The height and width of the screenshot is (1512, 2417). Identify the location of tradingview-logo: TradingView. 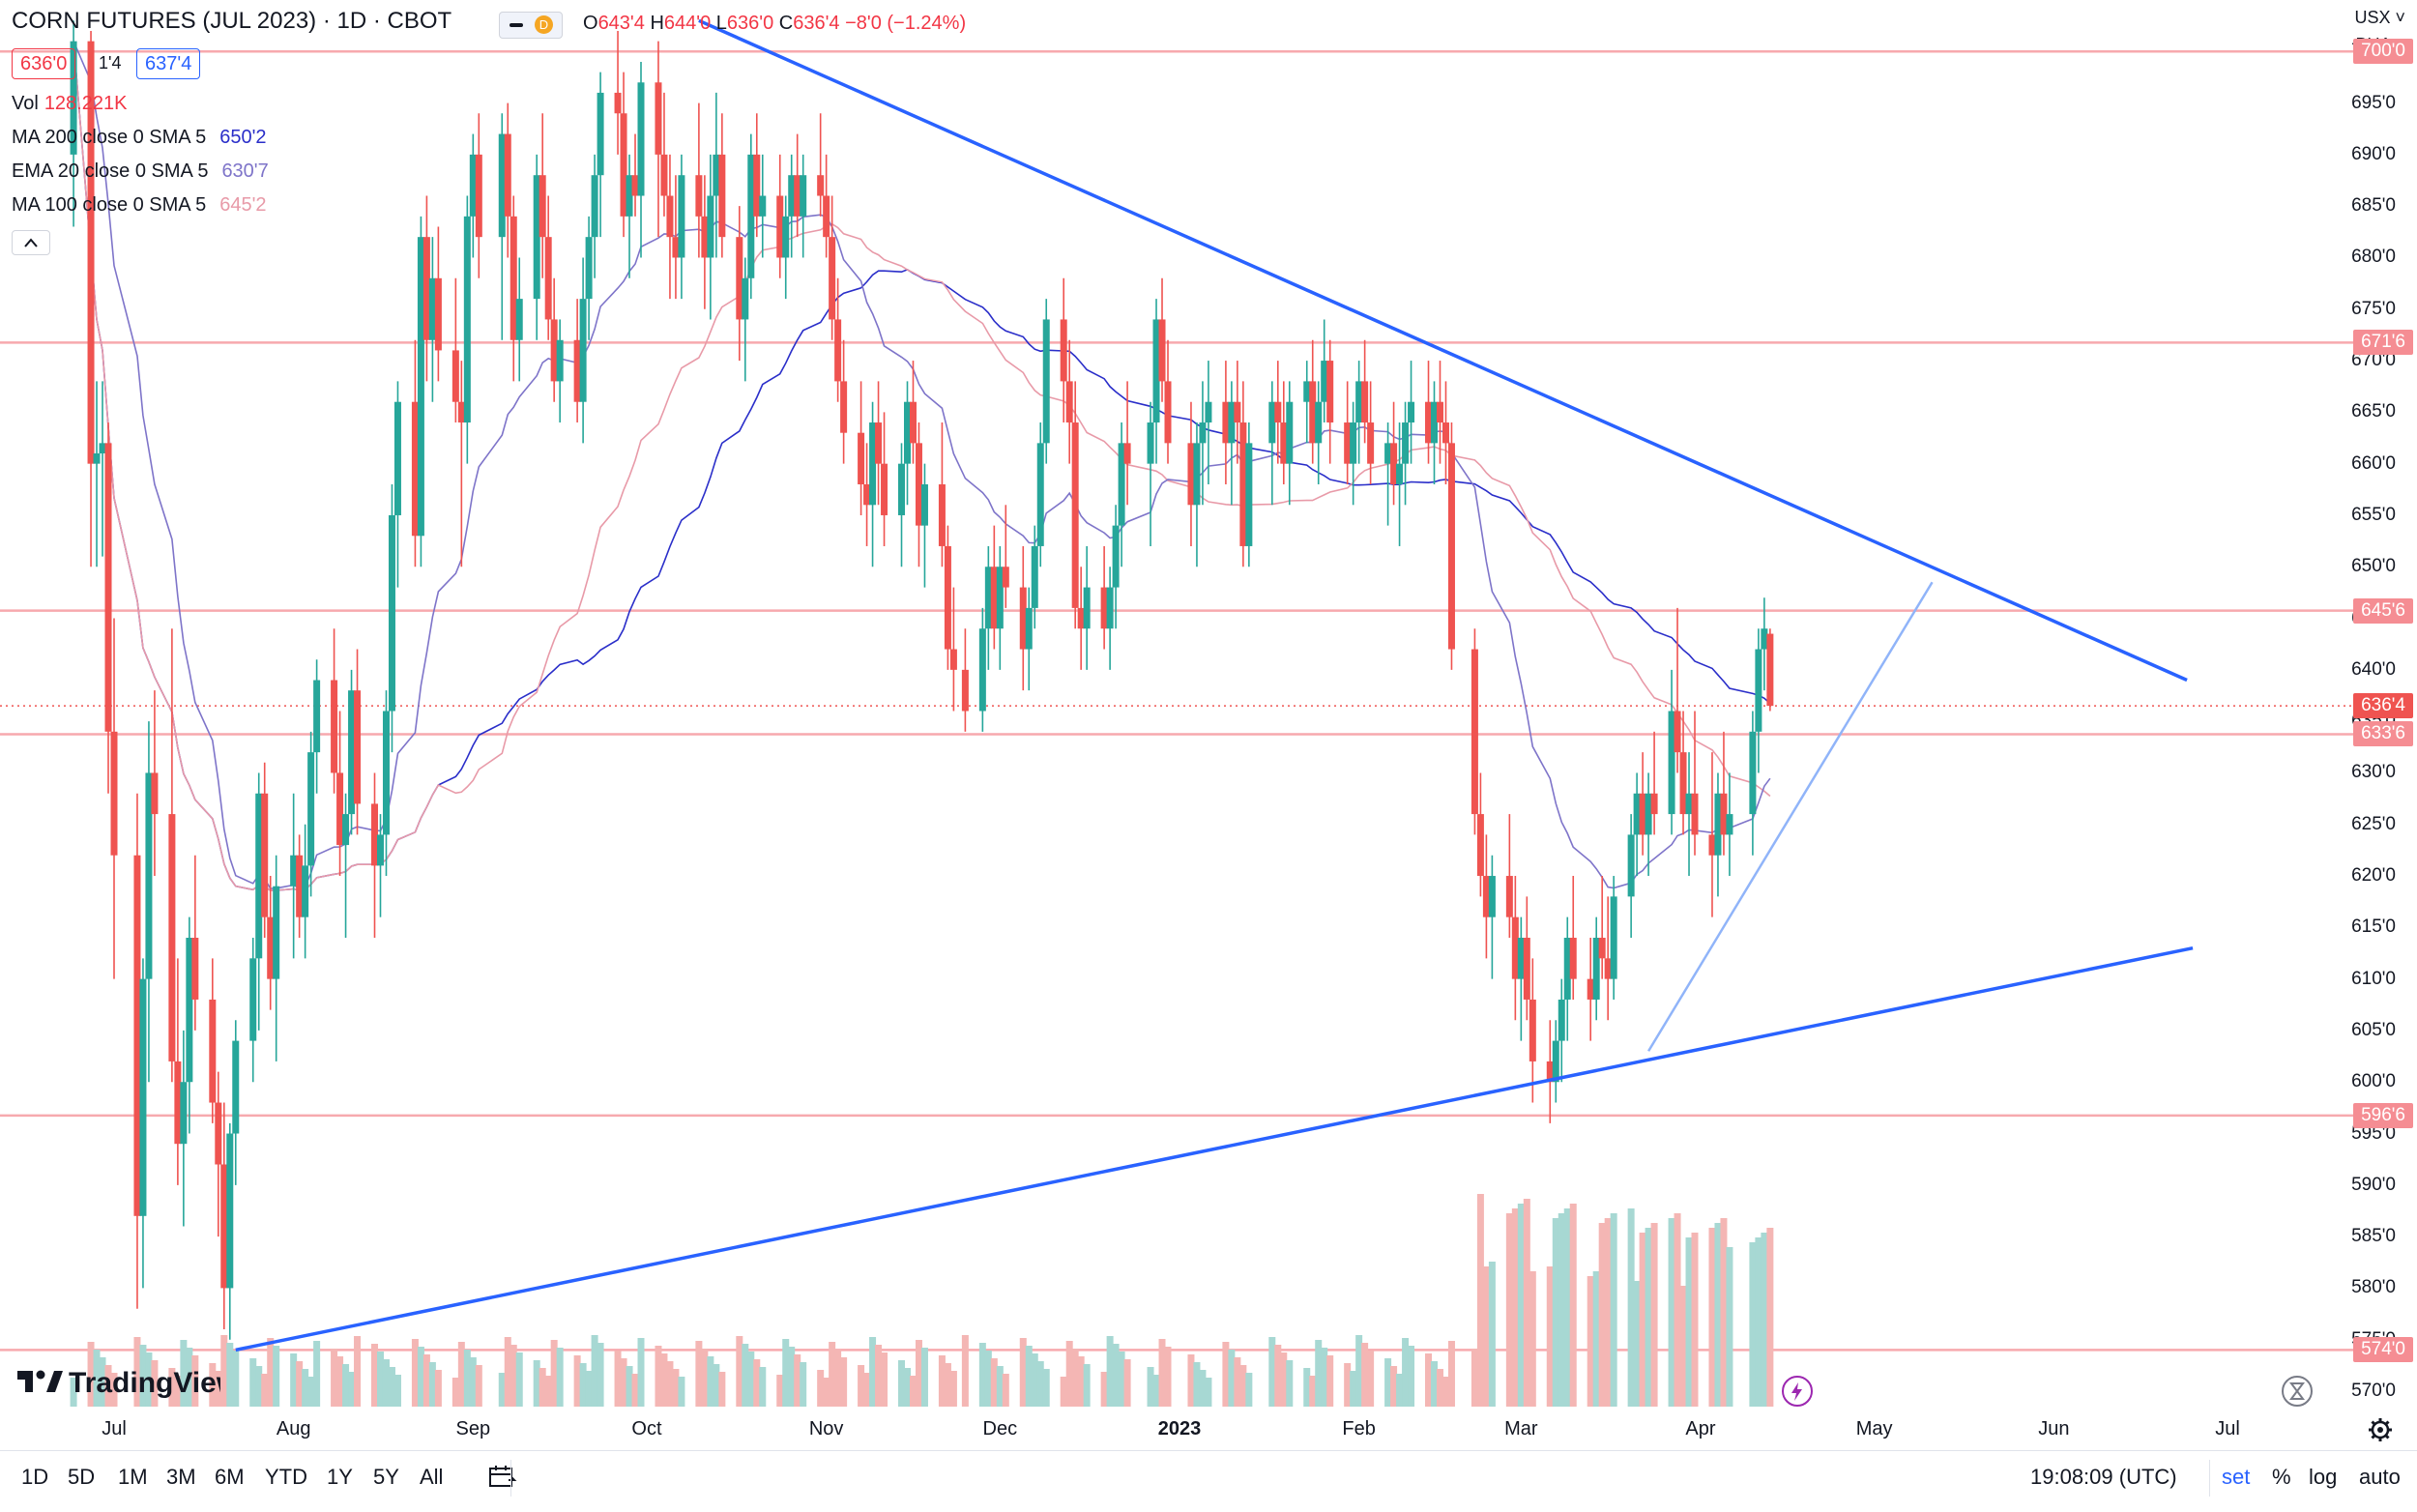
(128, 1385).